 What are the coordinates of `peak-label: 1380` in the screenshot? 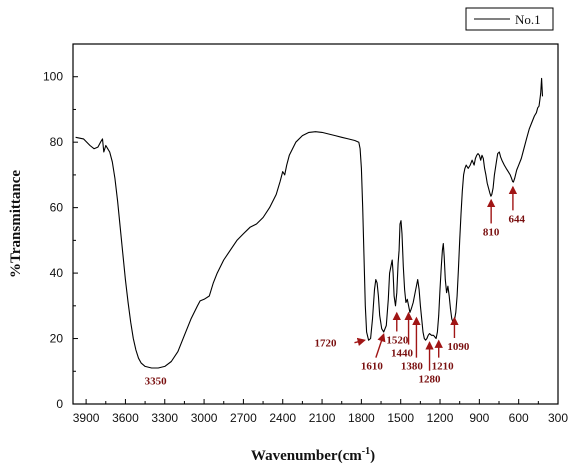 It's located at (412, 367).